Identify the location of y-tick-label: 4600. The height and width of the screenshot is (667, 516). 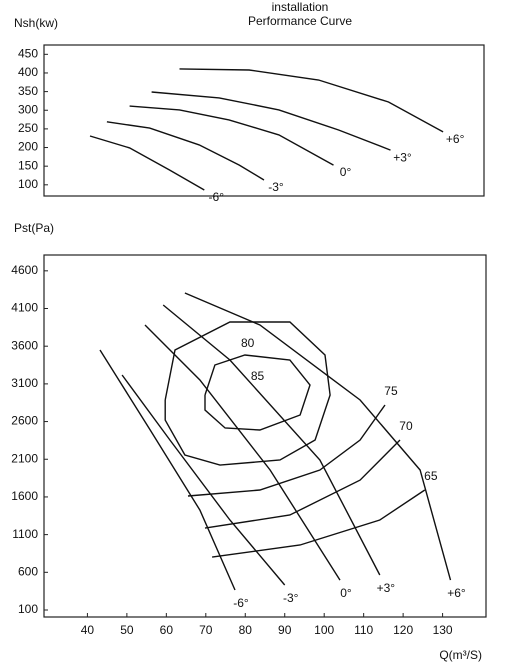
(24, 270).